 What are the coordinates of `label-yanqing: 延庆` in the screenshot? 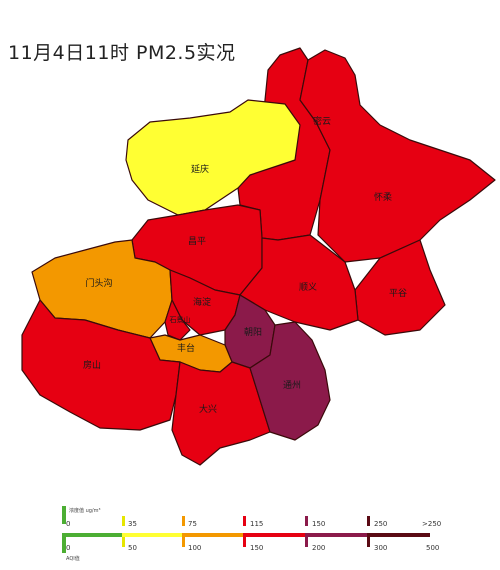 It's located at (200, 169).